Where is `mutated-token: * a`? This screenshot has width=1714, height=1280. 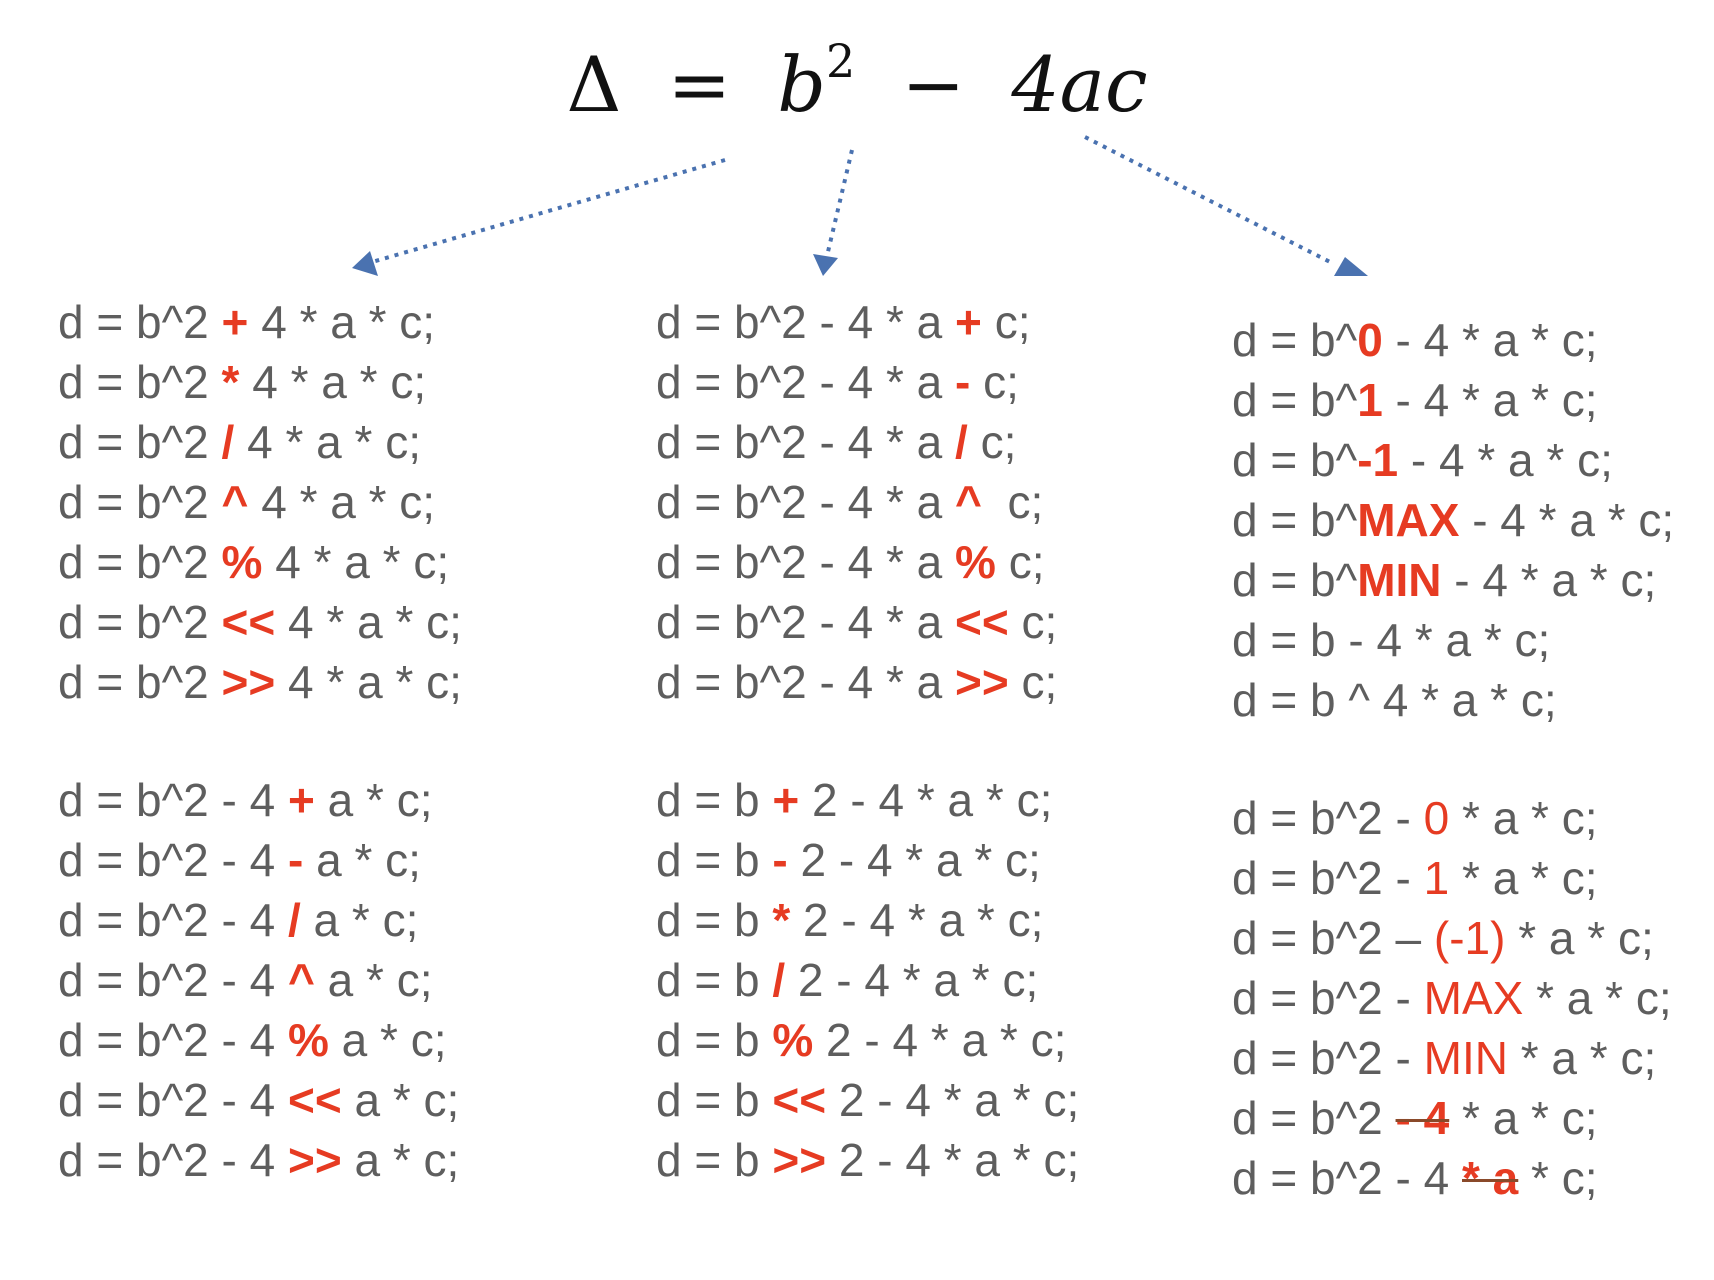 mutated-token: * a is located at coordinates (1490, 1178).